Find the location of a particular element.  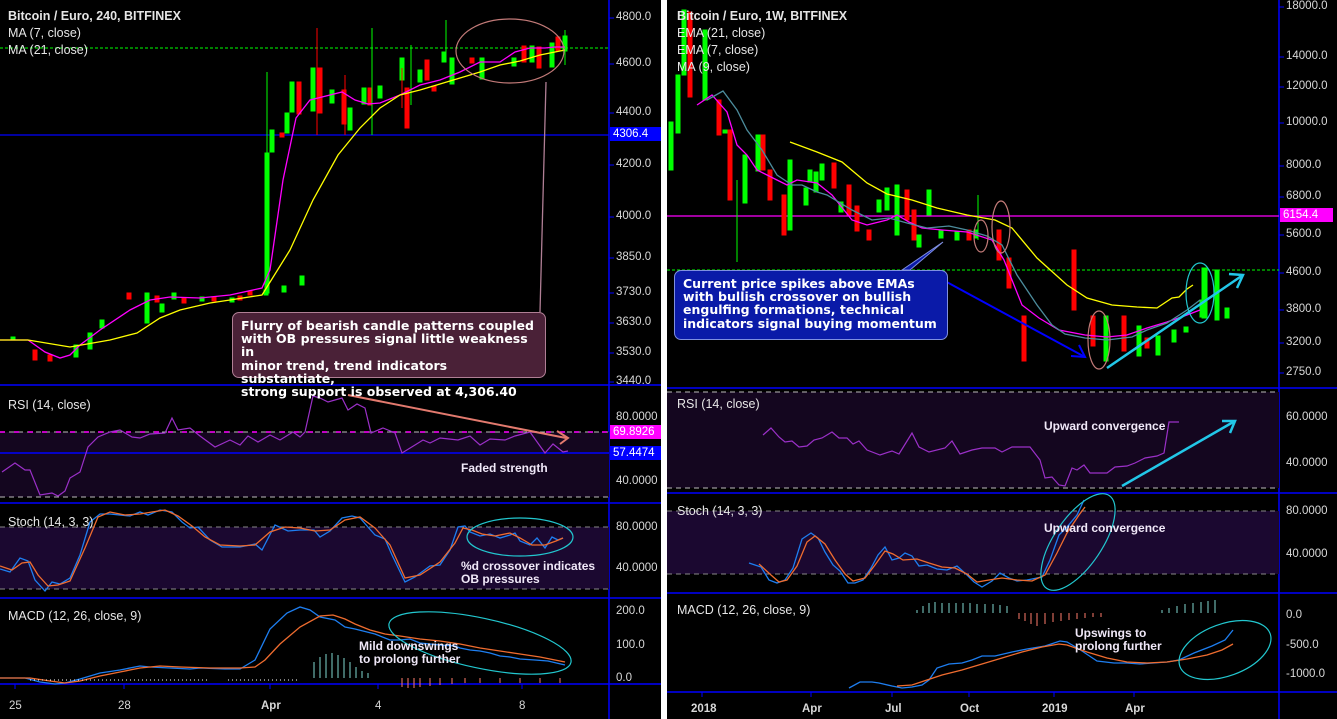

time-label: 2019 is located at coordinates (1055, 709).